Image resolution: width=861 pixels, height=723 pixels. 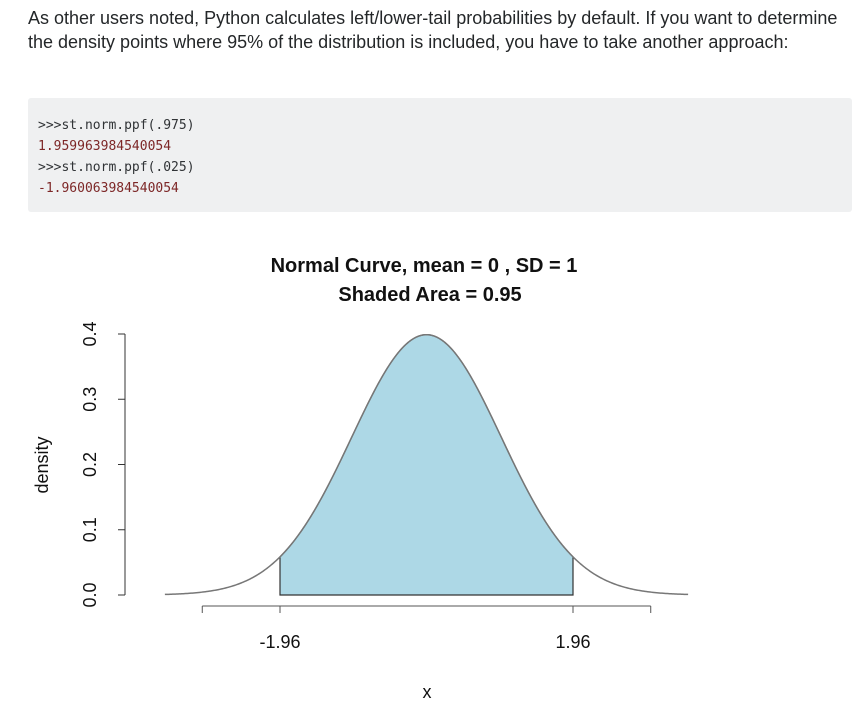 What do you see at coordinates (90, 464) in the screenshot?
I see `y-tick-label: 0.2` at bounding box center [90, 464].